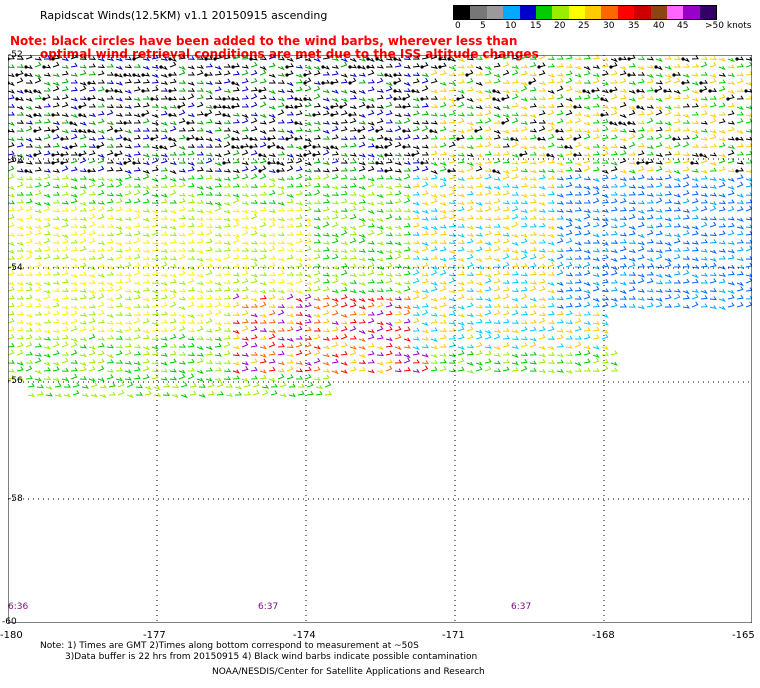 Image resolution: width=760 pixels, height=688 pixels. What do you see at coordinates (15, 55) in the screenshot?
I see `lat-label-top: -52` at bounding box center [15, 55].